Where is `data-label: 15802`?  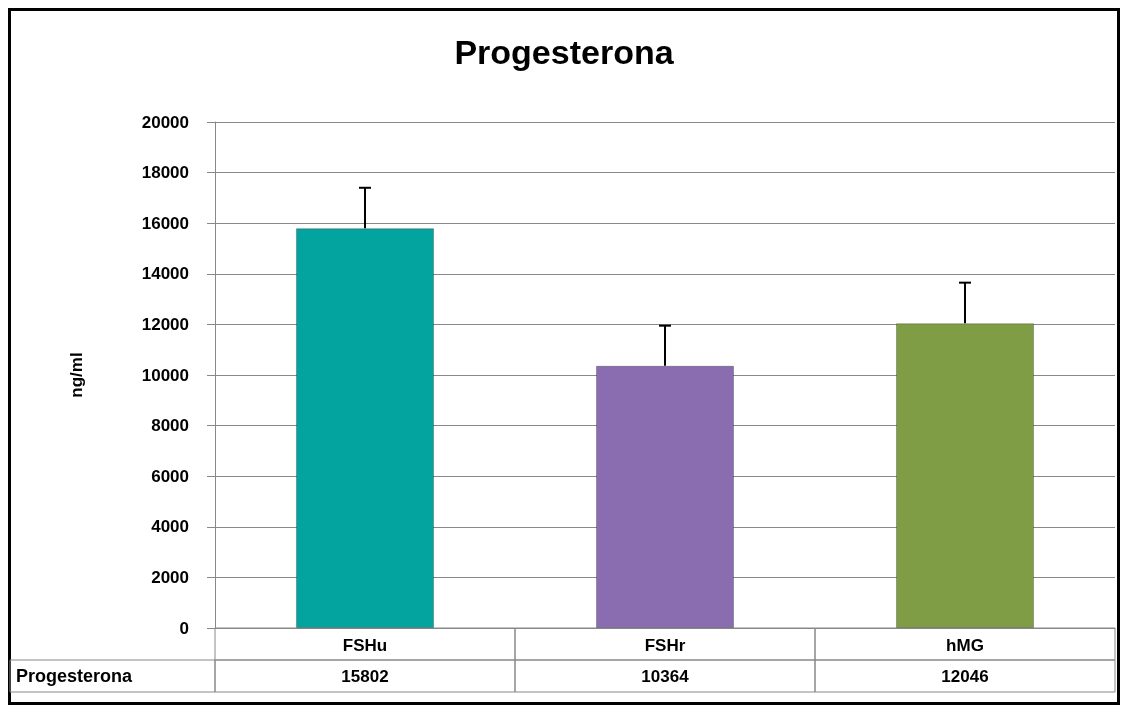
data-label: 15802 is located at coordinates (365, 676).